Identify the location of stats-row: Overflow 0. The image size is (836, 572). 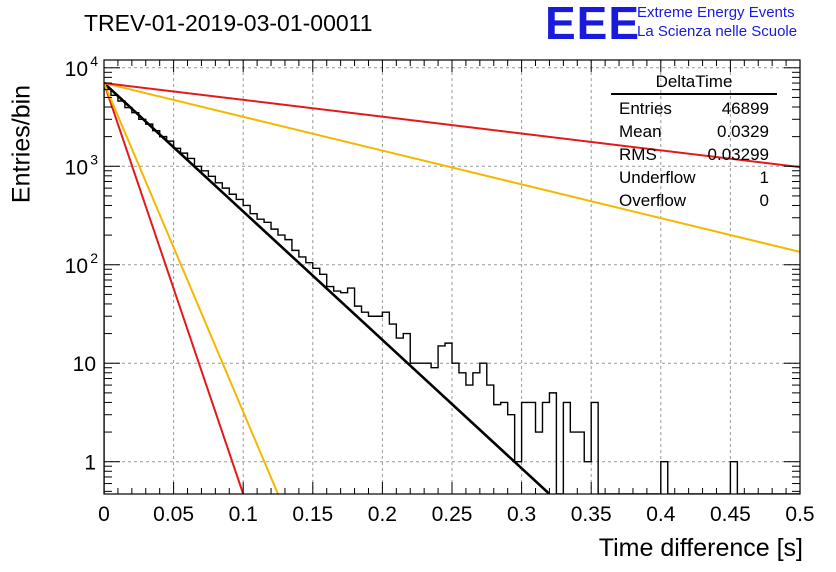
(694, 200).